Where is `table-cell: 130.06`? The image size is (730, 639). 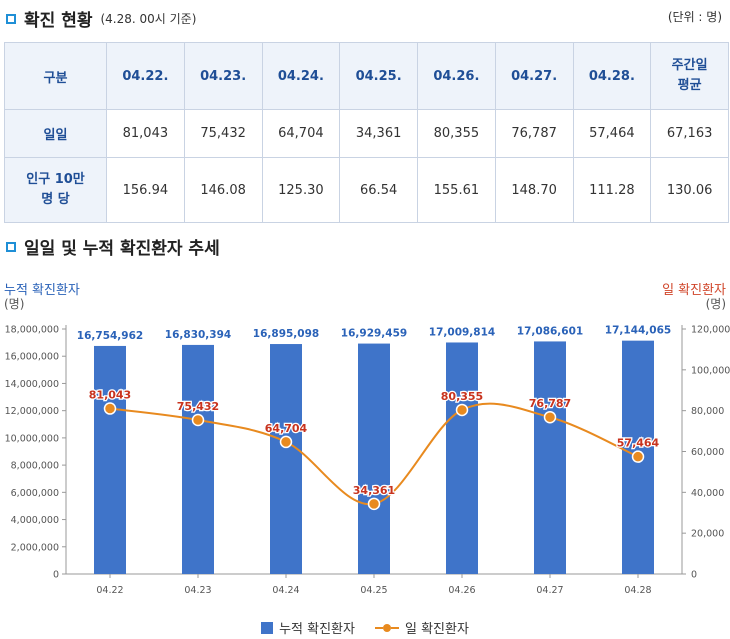
table-cell: 130.06 is located at coordinates (689, 190).